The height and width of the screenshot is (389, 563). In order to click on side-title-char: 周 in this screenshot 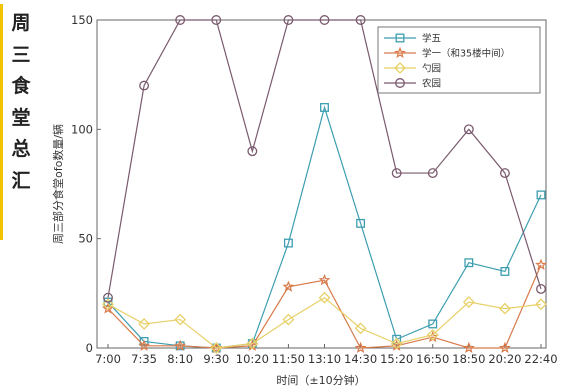, I will do `click(21, 23)`.